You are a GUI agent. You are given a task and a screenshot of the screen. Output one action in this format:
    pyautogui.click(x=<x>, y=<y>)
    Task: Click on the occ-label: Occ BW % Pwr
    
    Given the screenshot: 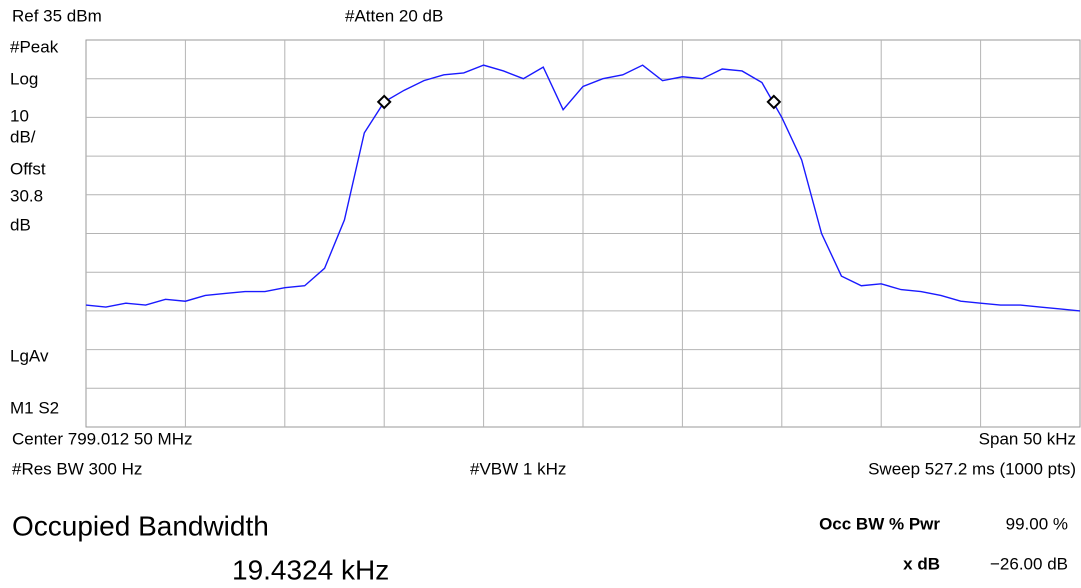 What is the action you would take?
    pyautogui.click(x=879, y=523)
    